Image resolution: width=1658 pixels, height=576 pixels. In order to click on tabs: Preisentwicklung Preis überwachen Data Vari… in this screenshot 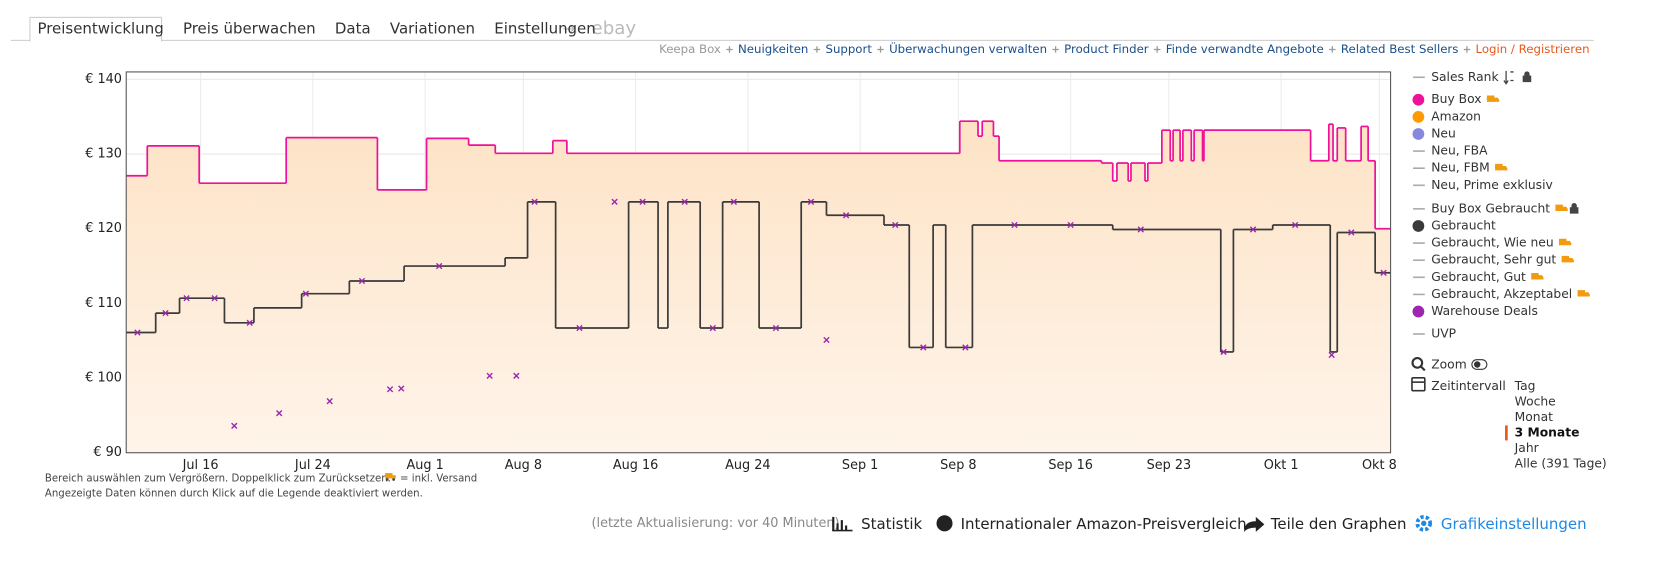, I will do `click(316, 29)`.